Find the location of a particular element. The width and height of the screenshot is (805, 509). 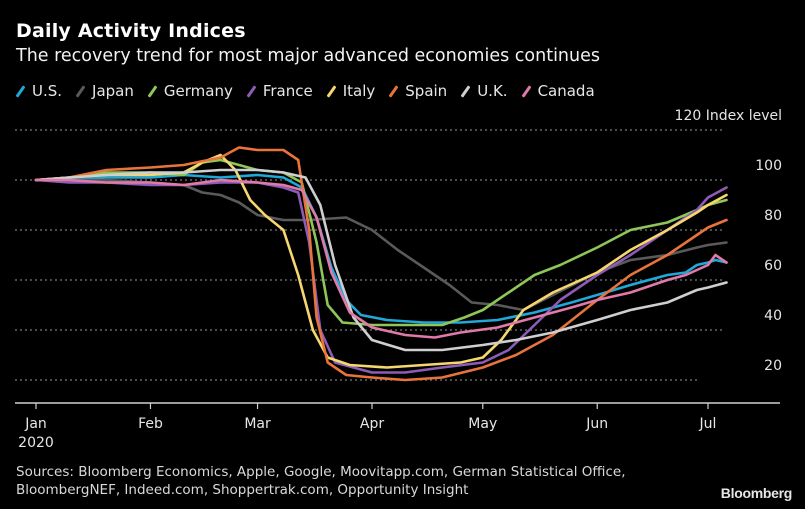

legend-item-us: U.S. is located at coordinates (39, 91).